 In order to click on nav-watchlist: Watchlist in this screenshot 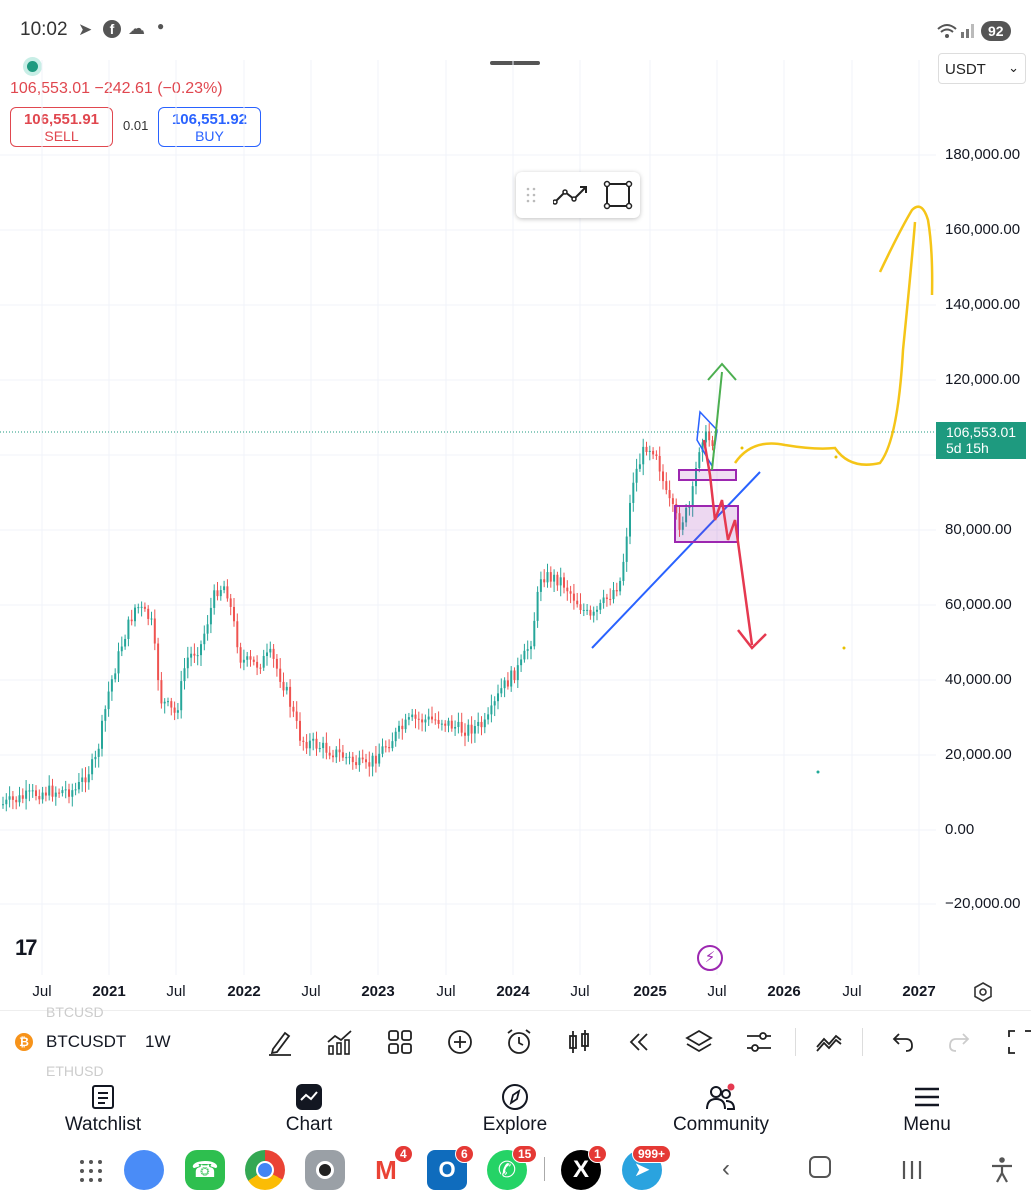, I will do `click(103, 1109)`.